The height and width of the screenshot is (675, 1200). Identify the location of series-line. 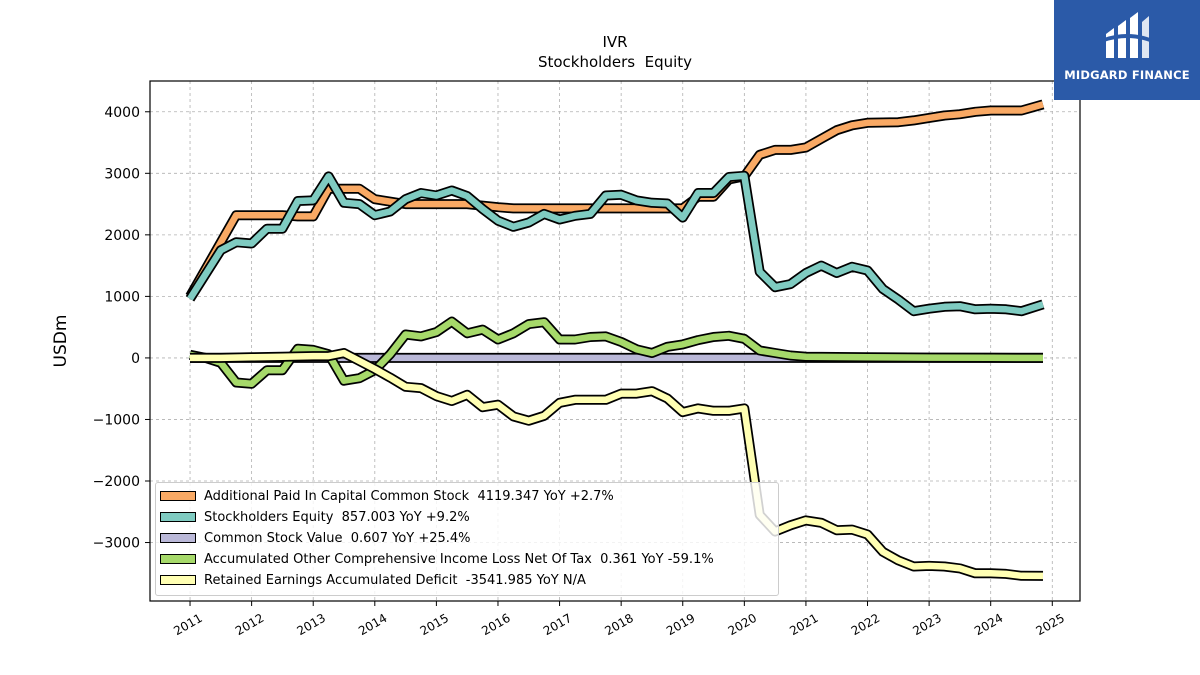
(616, 353).